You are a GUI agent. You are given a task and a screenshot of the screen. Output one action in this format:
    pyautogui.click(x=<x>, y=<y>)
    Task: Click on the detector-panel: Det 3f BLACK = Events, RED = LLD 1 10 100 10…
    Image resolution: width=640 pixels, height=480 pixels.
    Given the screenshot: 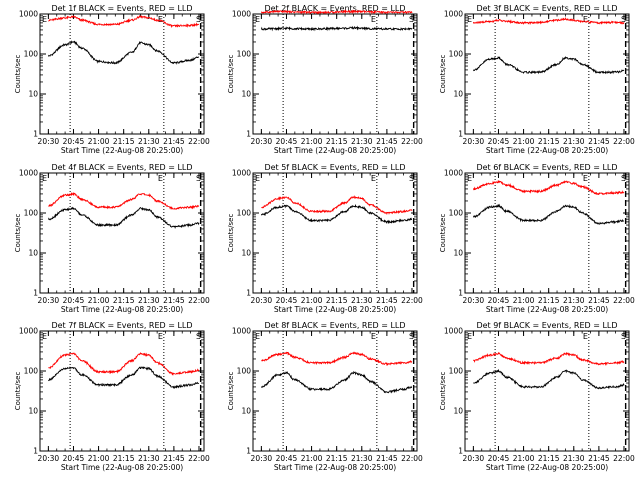 What is the action you would take?
    pyautogui.click(x=537, y=79)
    